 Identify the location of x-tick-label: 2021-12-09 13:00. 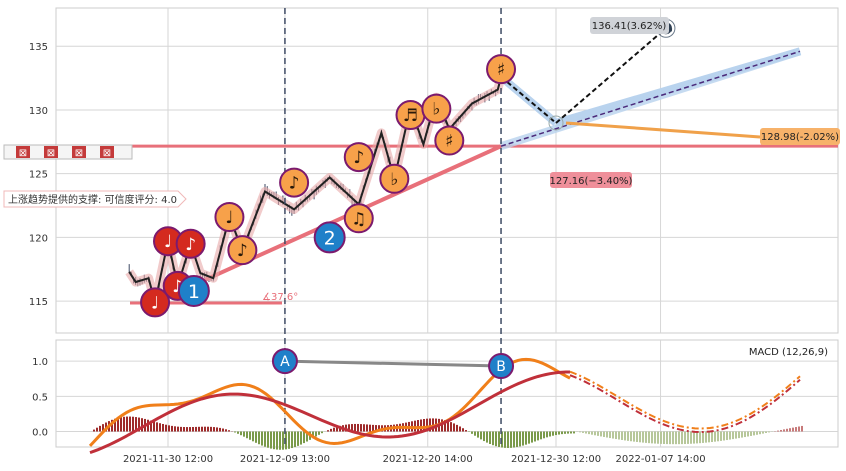
(285, 459).